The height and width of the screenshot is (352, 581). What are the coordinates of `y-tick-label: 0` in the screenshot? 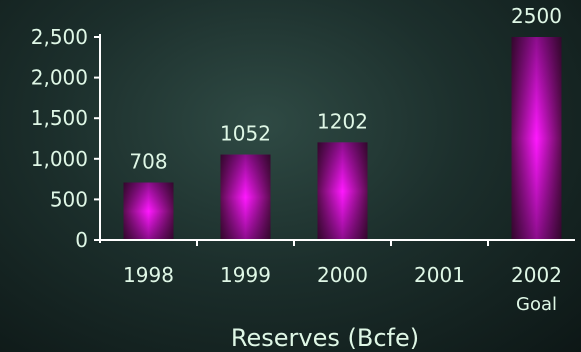 It's located at (81, 240).